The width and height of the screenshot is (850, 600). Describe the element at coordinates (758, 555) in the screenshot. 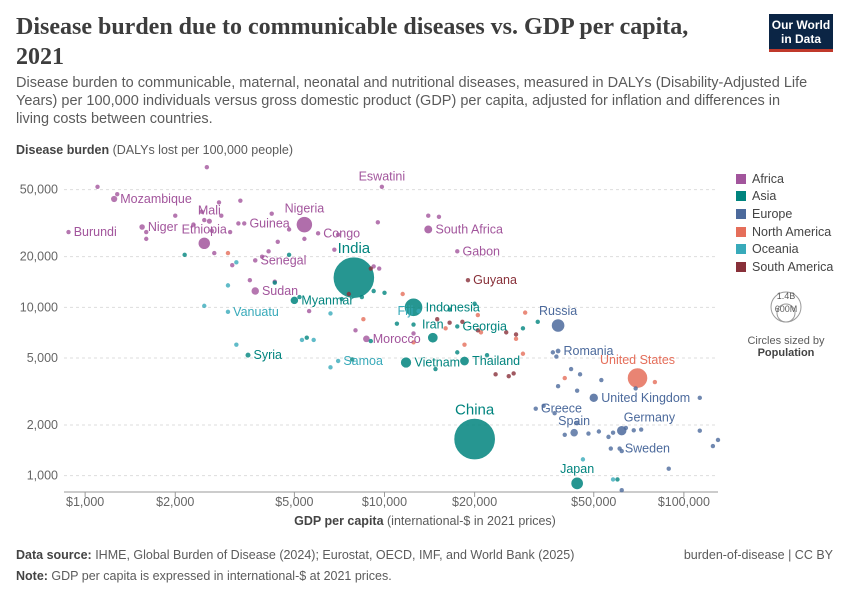

I see `chart-slug-license: burden-of-disease | CC BY` at that location.